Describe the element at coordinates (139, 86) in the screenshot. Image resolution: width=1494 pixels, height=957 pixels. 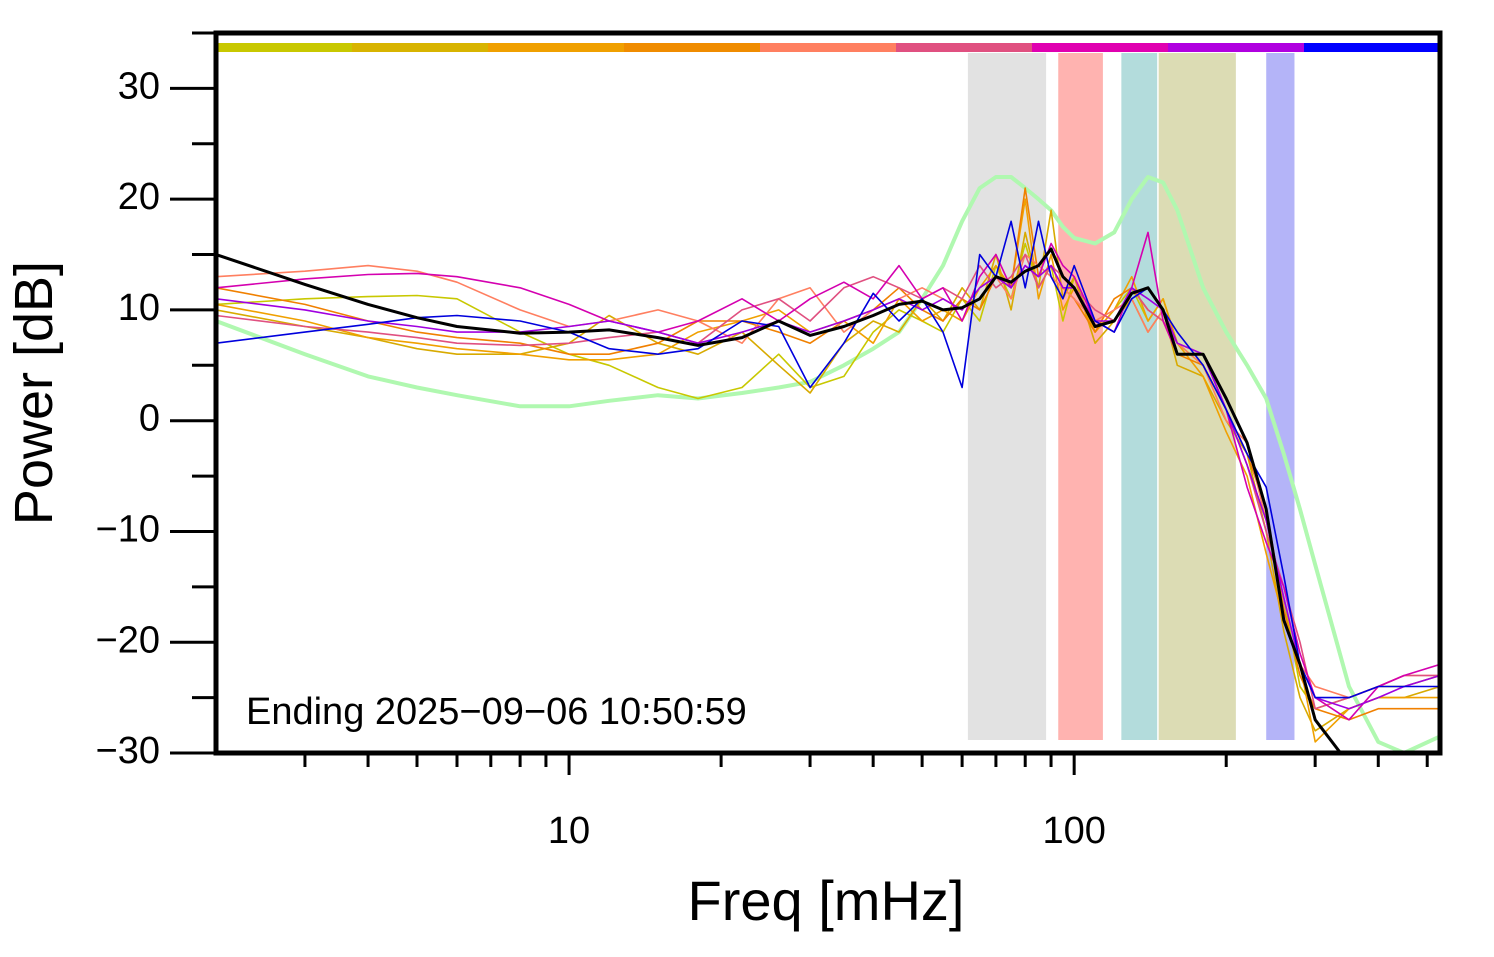
I see `y-tick-label: 30` at that location.